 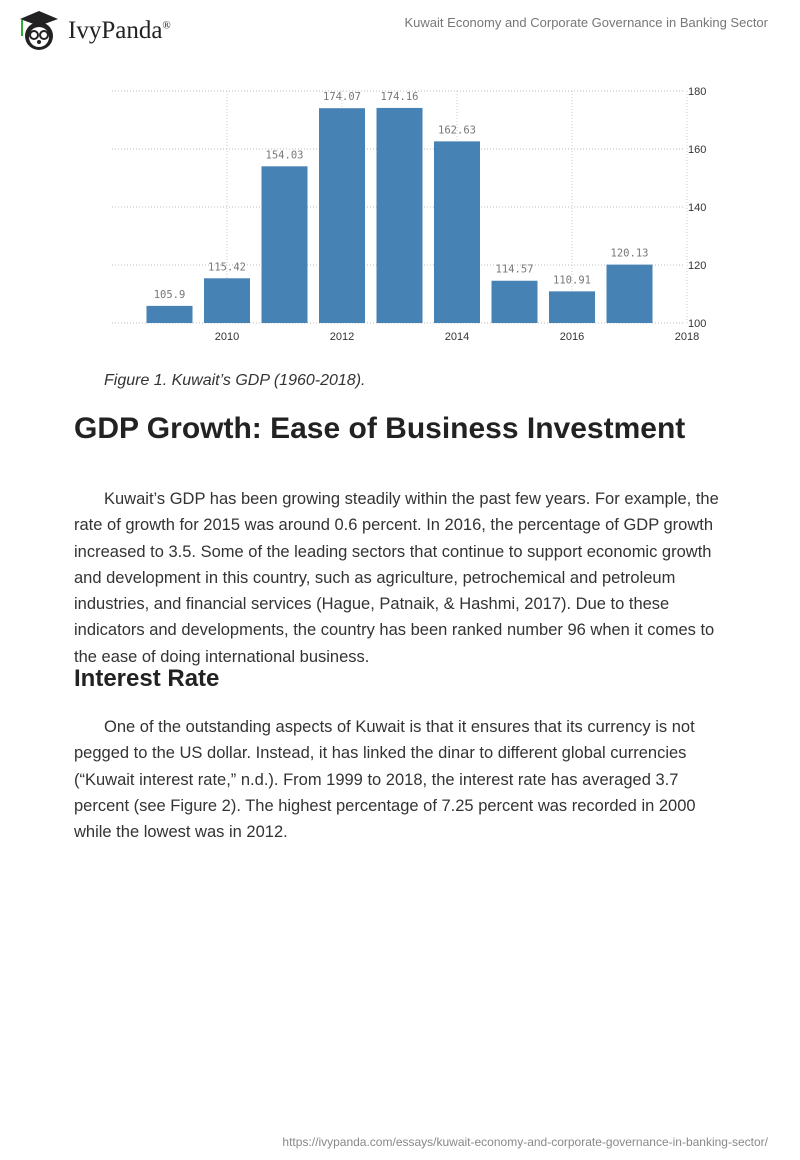 What do you see at coordinates (697, 324) in the screenshot?
I see `y-tick-label: 100` at bounding box center [697, 324].